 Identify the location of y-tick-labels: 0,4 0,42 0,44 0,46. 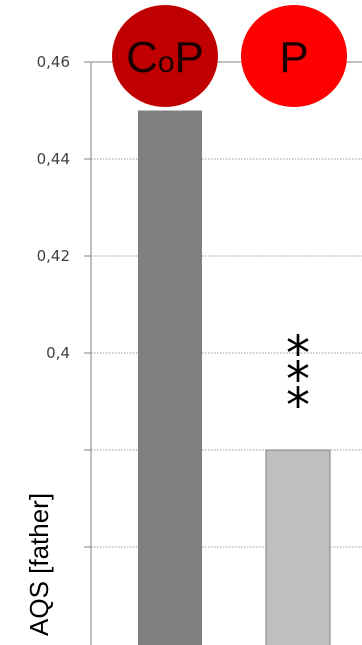
(53, 207).